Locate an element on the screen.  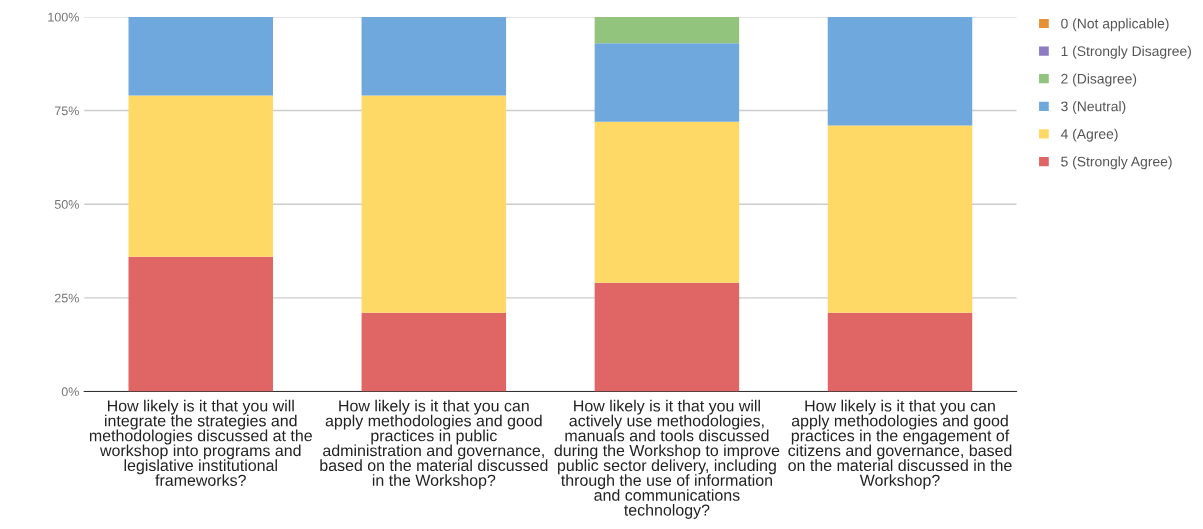
legend-label: 5 (Strongly Agree) is located at coordinates (1116, 163).